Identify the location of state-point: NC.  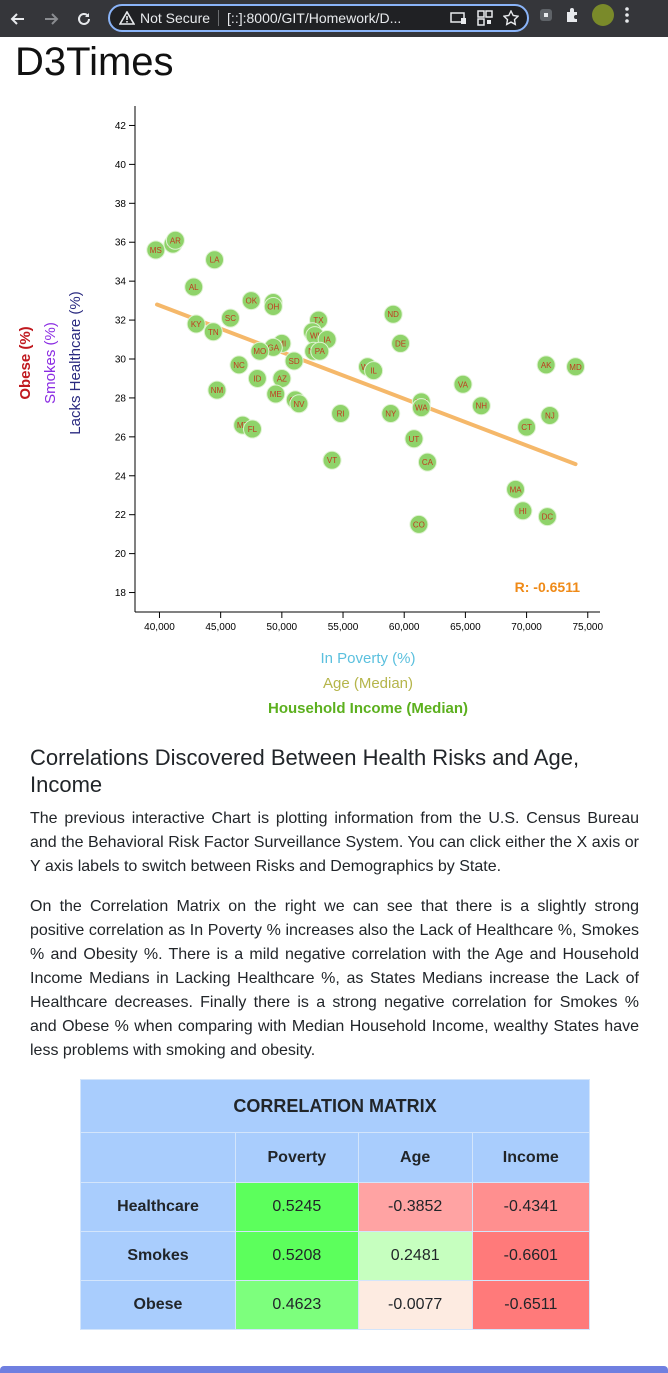
(239, 365).